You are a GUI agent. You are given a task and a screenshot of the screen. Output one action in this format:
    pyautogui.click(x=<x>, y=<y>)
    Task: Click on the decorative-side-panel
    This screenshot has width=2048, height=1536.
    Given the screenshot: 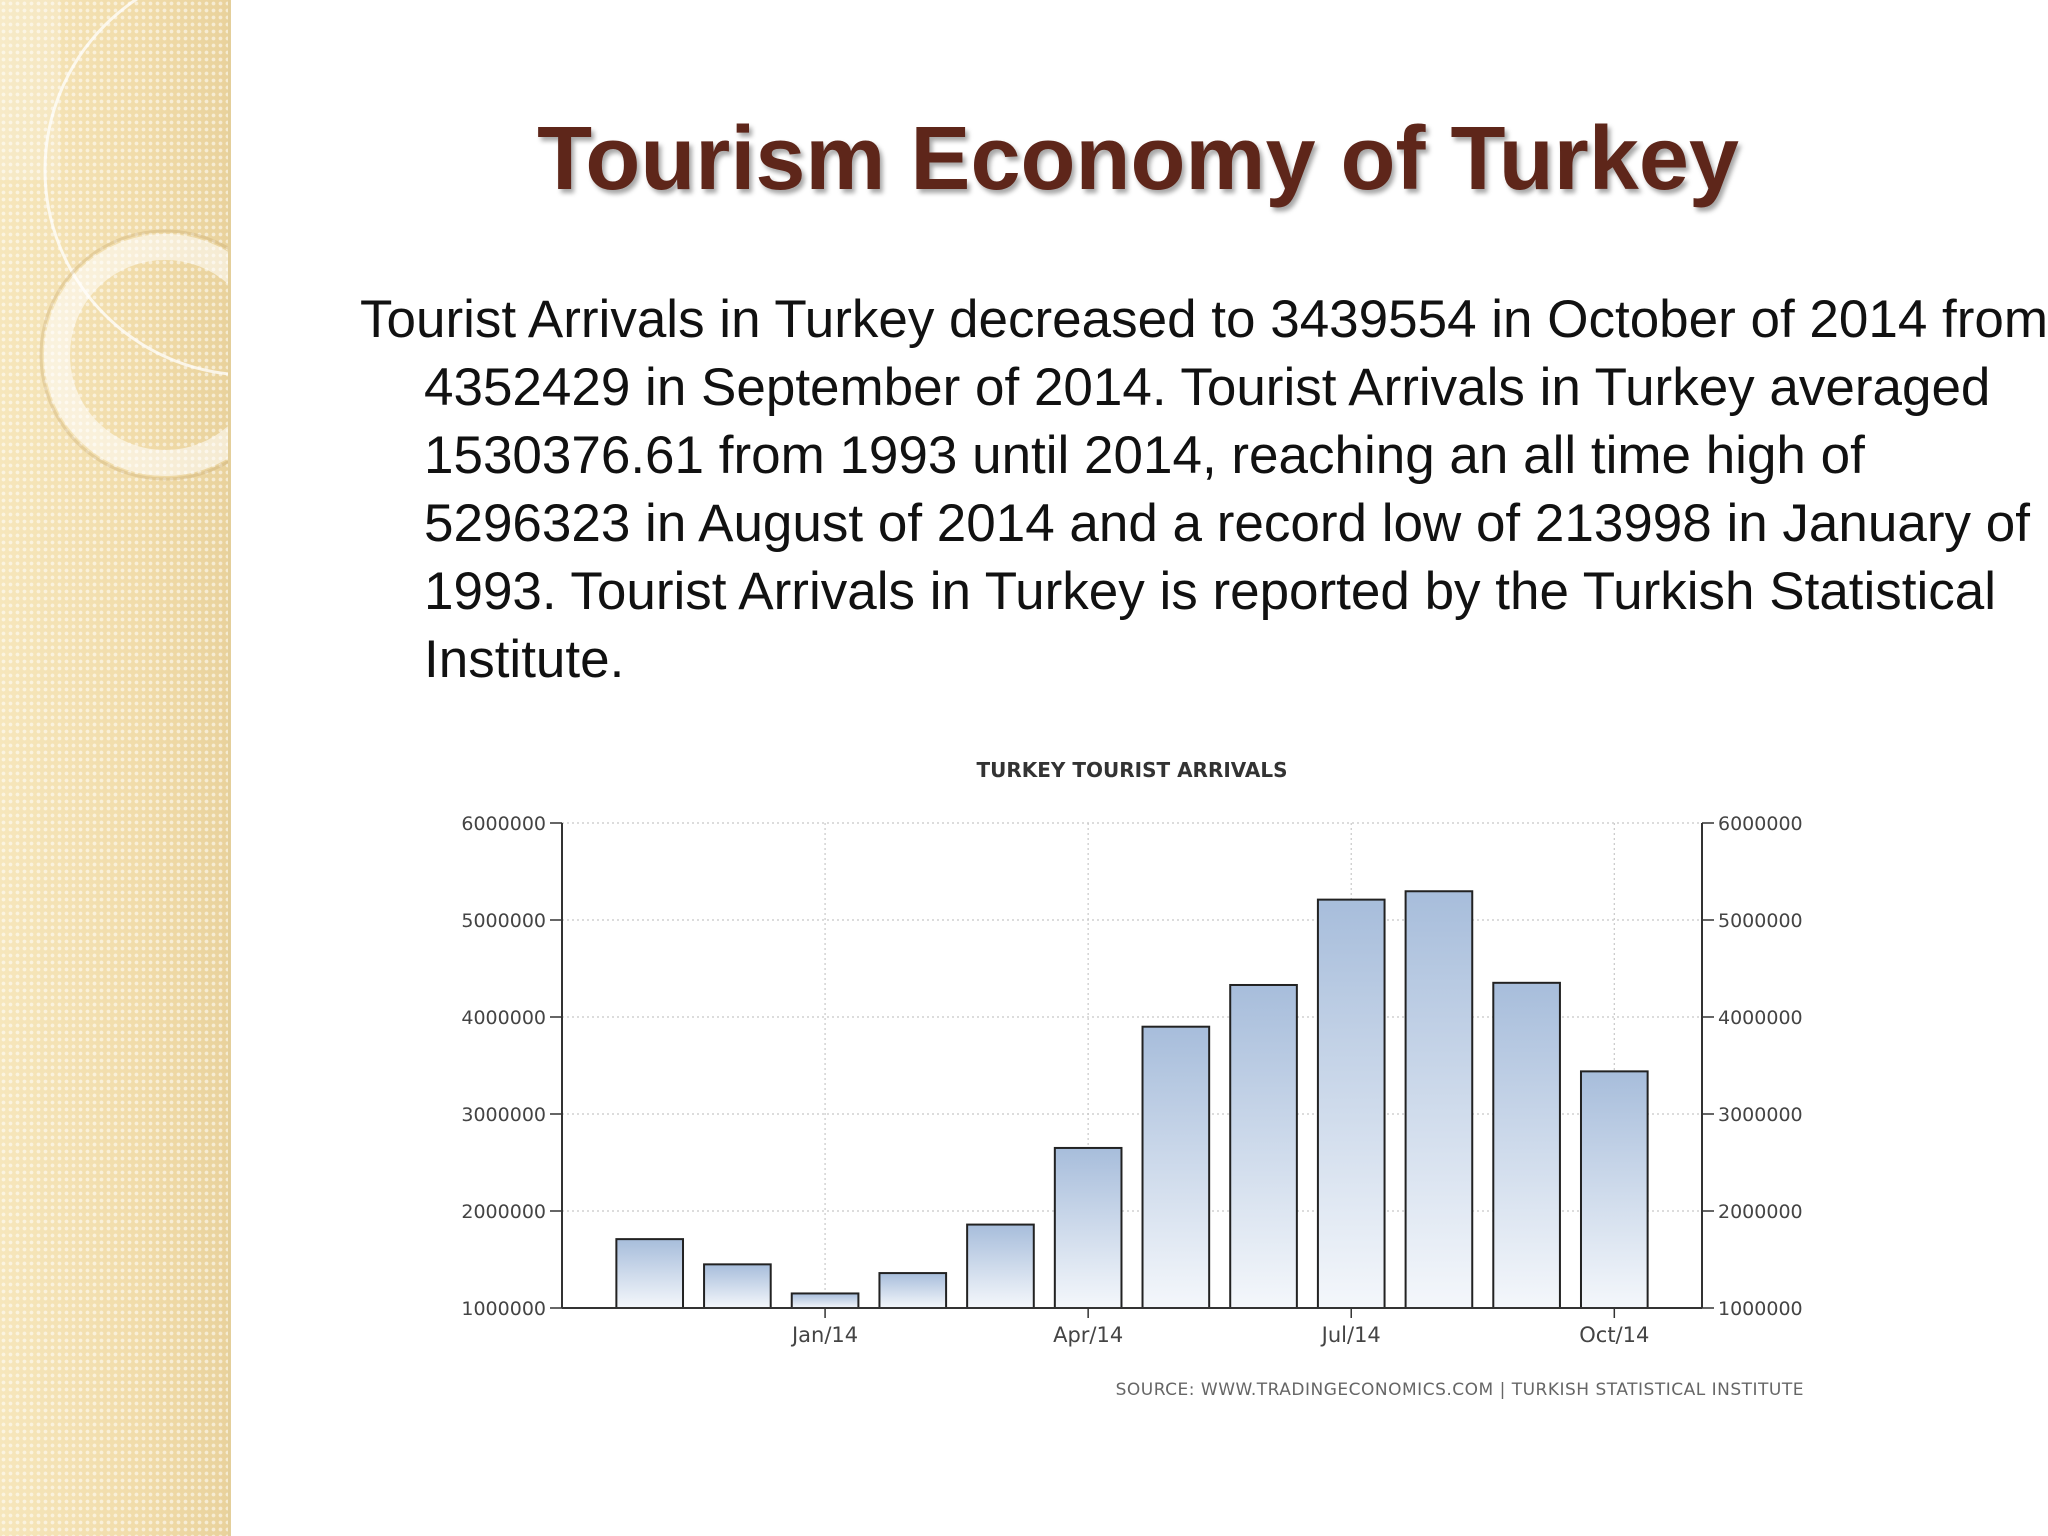 What is the action you would take?
    pyautogui.click(x=115, y=768)
    